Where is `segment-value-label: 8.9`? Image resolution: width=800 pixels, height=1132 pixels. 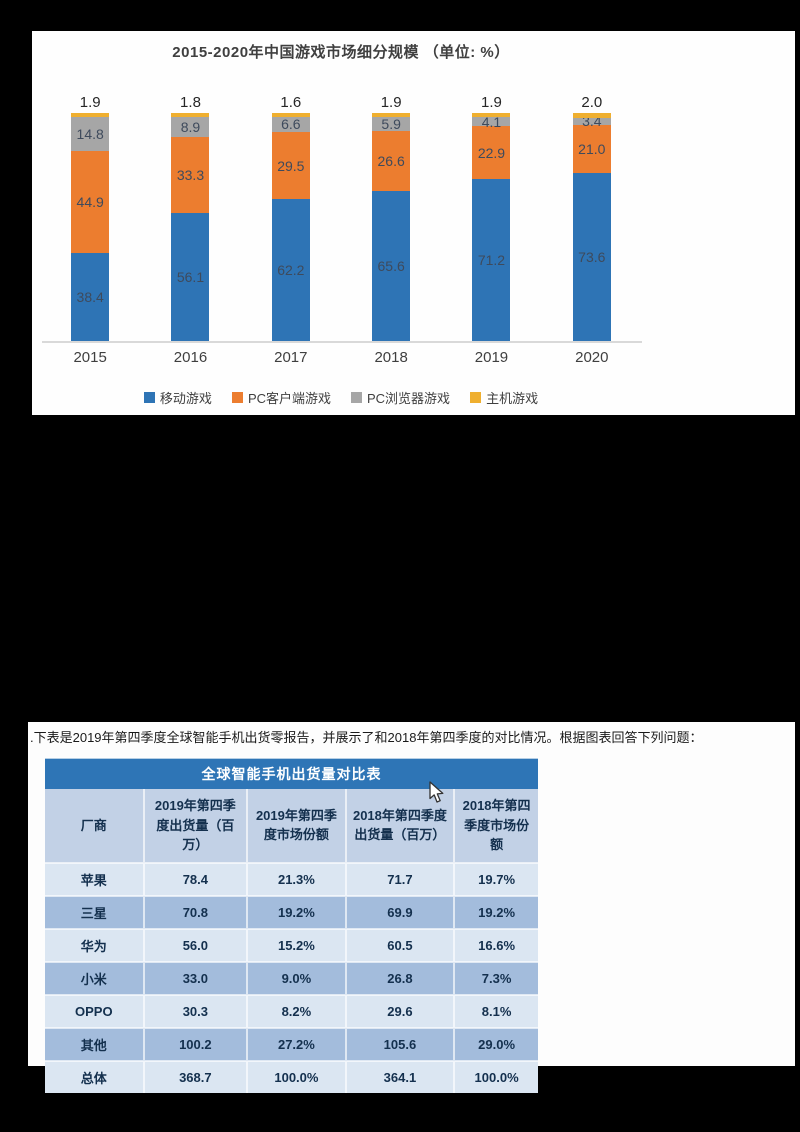
segment-value-label: 8.9 is located at coordinates (190, 127).